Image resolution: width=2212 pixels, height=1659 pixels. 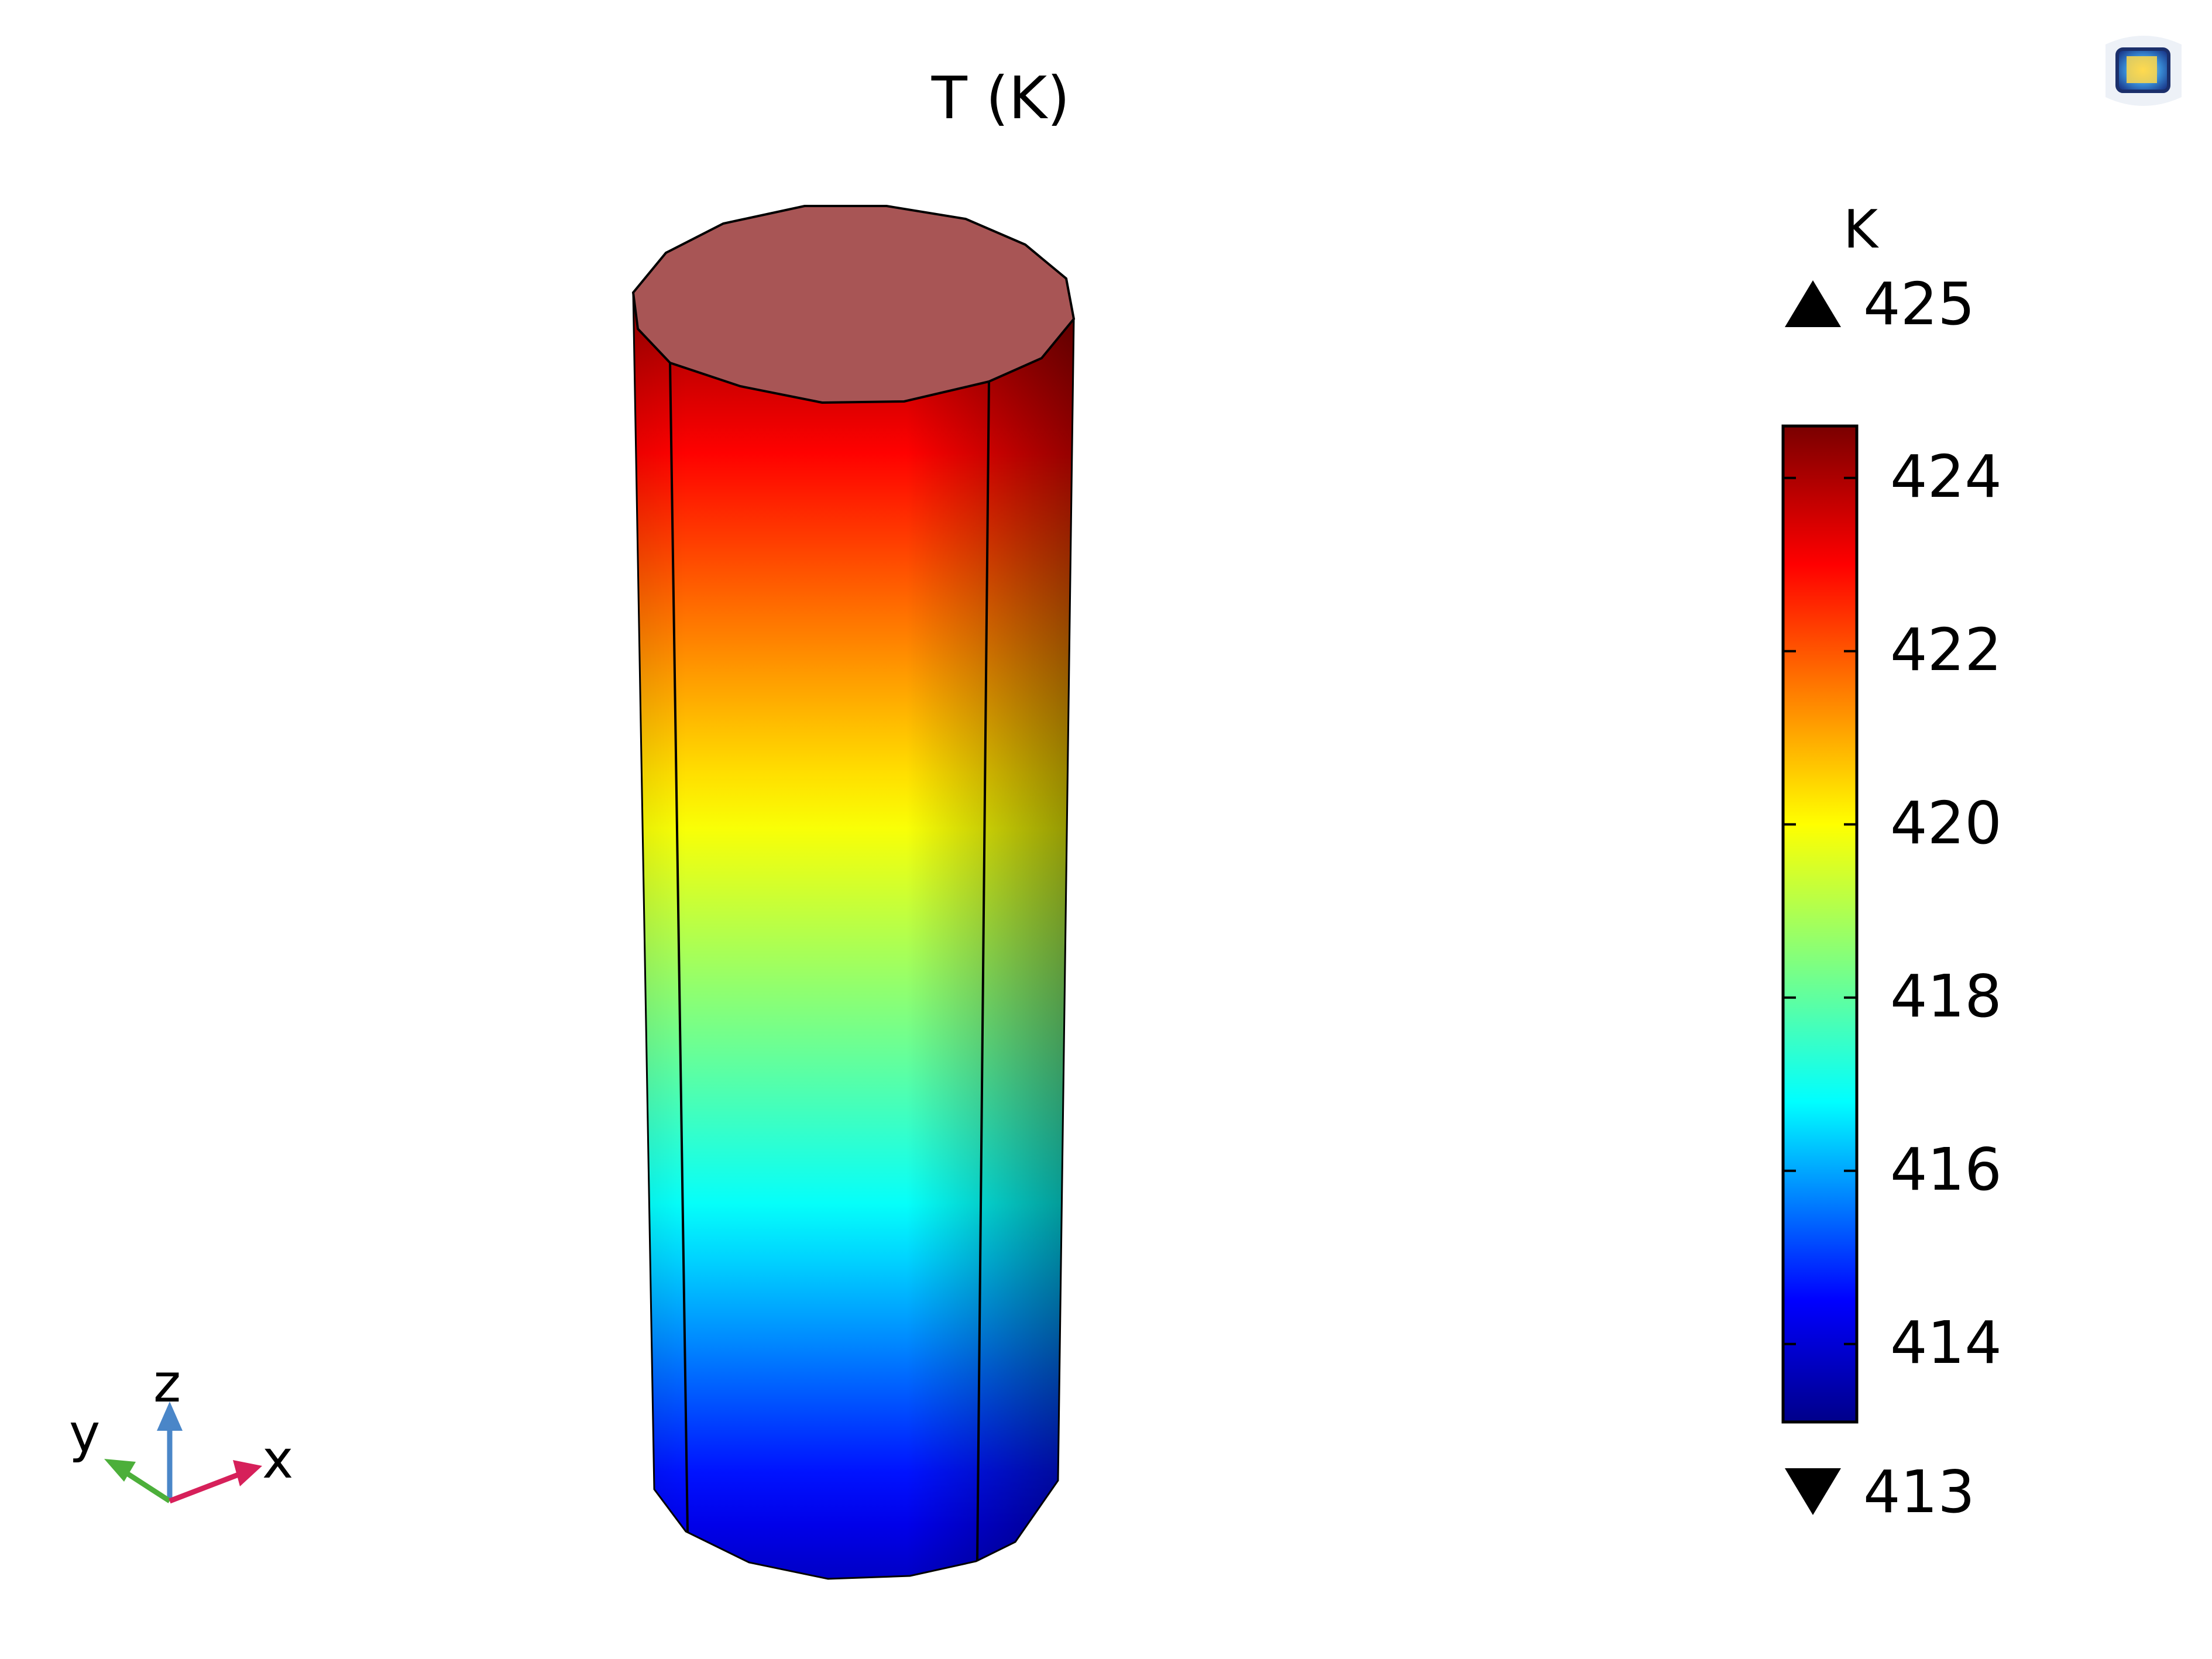 What do you see at coordinates (1946, 1342) in the screenshot?
I see `colorbar-tick-label: 414` at bounding box center [1946, 1342].